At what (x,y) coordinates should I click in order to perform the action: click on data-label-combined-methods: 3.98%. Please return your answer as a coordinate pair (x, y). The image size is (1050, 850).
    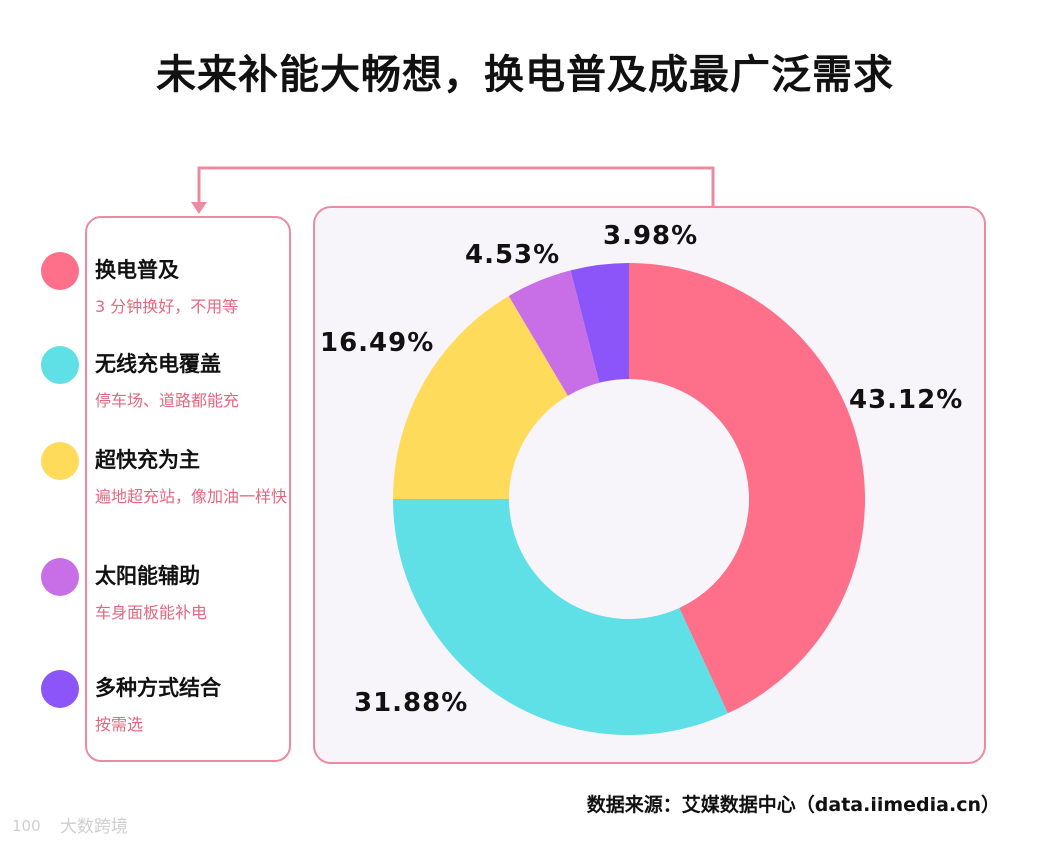
    Looking at the image, I should click on (650, 236).